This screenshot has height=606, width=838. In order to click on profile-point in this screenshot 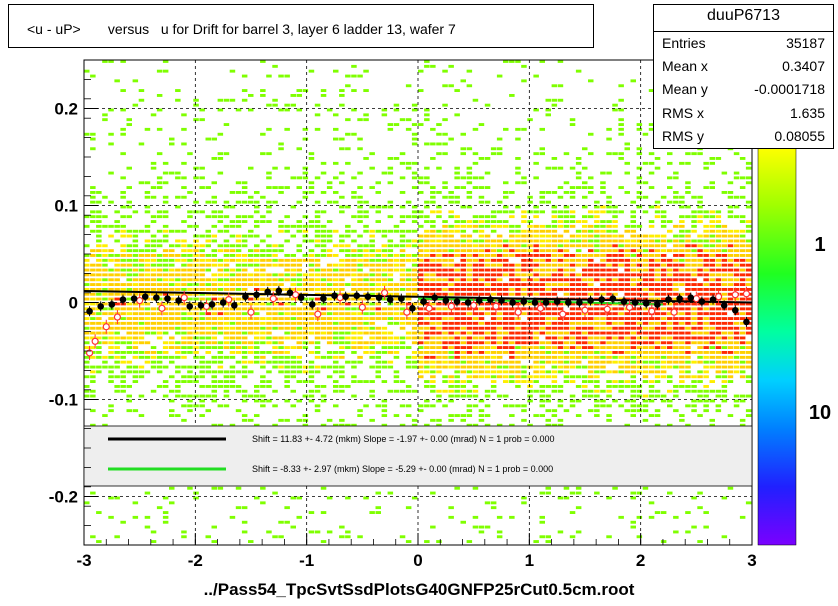, I will do `click(357, 296)`.